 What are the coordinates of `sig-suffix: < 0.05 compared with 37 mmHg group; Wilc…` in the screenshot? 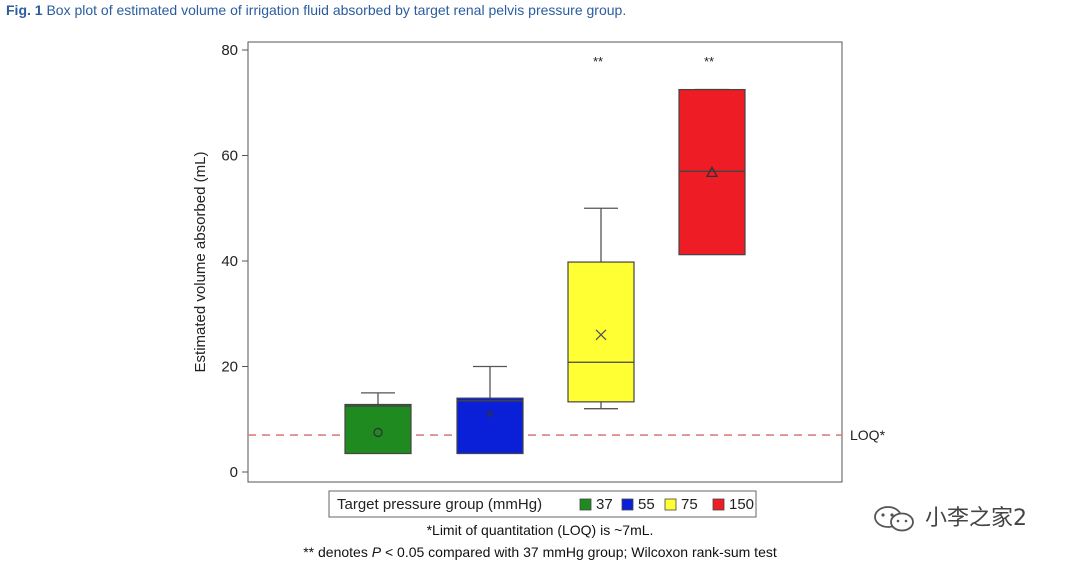 It's located at (579, 552).